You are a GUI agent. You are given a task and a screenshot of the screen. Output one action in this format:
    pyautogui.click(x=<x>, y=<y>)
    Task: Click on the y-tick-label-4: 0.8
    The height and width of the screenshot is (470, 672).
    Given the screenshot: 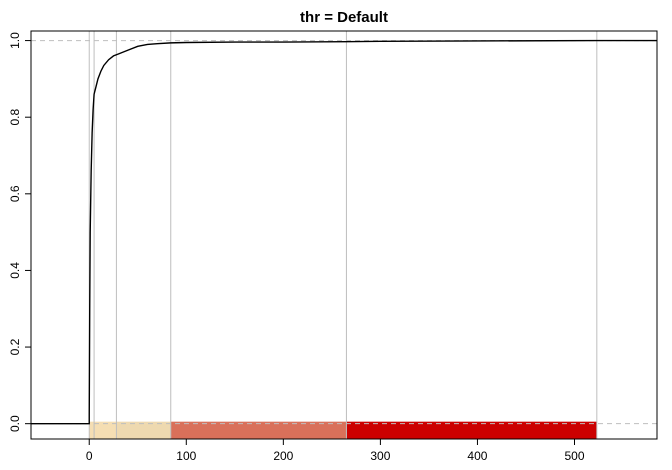 What is the action you would take?
    pyautogui.click(x=15, y=117)
    